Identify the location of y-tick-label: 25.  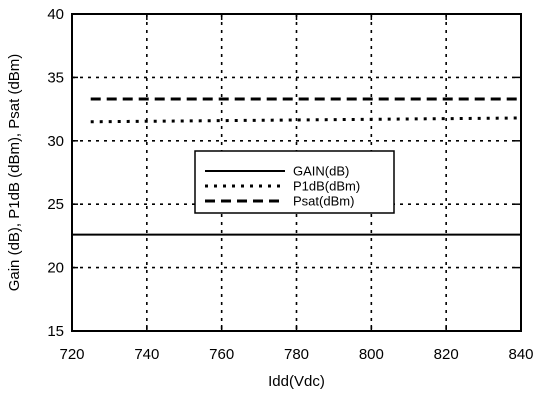
(55, 204).